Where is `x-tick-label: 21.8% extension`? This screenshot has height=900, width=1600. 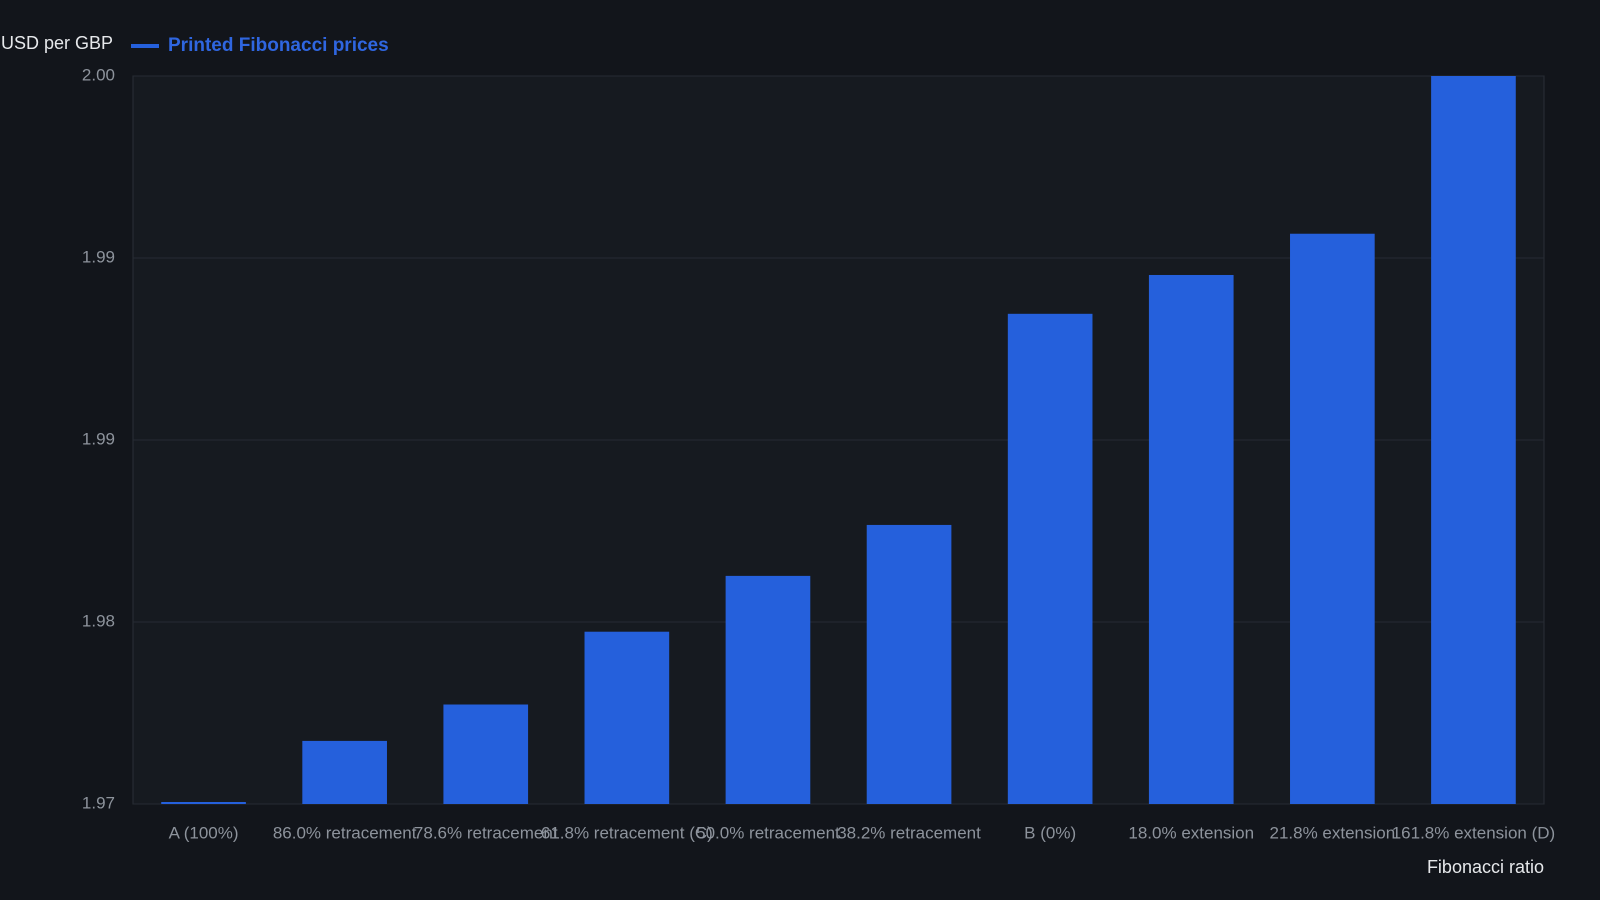
x-tick-label: 21.8% extension is located at coordinates (1332, 832).